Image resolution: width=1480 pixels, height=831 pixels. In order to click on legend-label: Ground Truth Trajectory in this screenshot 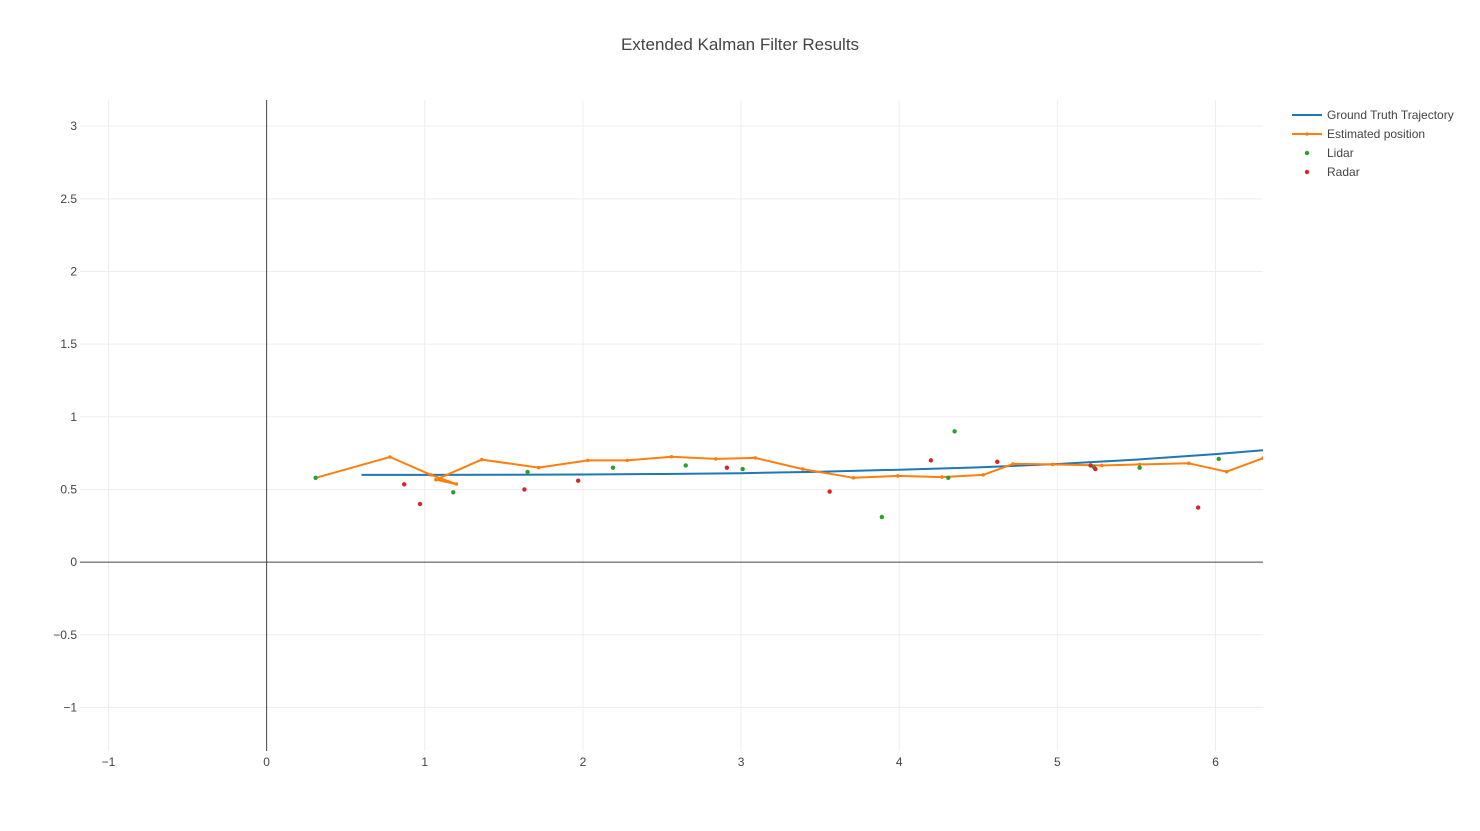, I will do `click(1390, 115)`.